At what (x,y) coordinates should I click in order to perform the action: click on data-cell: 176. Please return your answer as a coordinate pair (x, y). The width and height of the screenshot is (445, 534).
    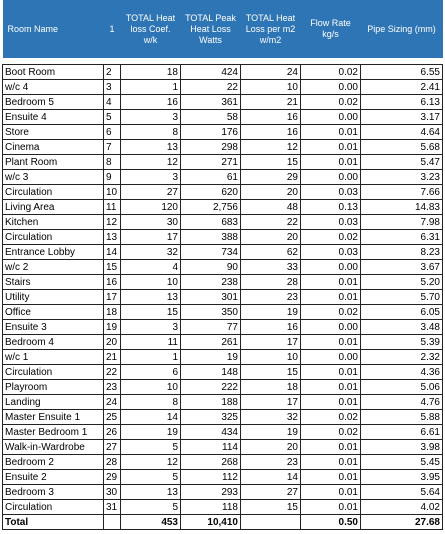
    Looking at the image, I should click on (210, 132).